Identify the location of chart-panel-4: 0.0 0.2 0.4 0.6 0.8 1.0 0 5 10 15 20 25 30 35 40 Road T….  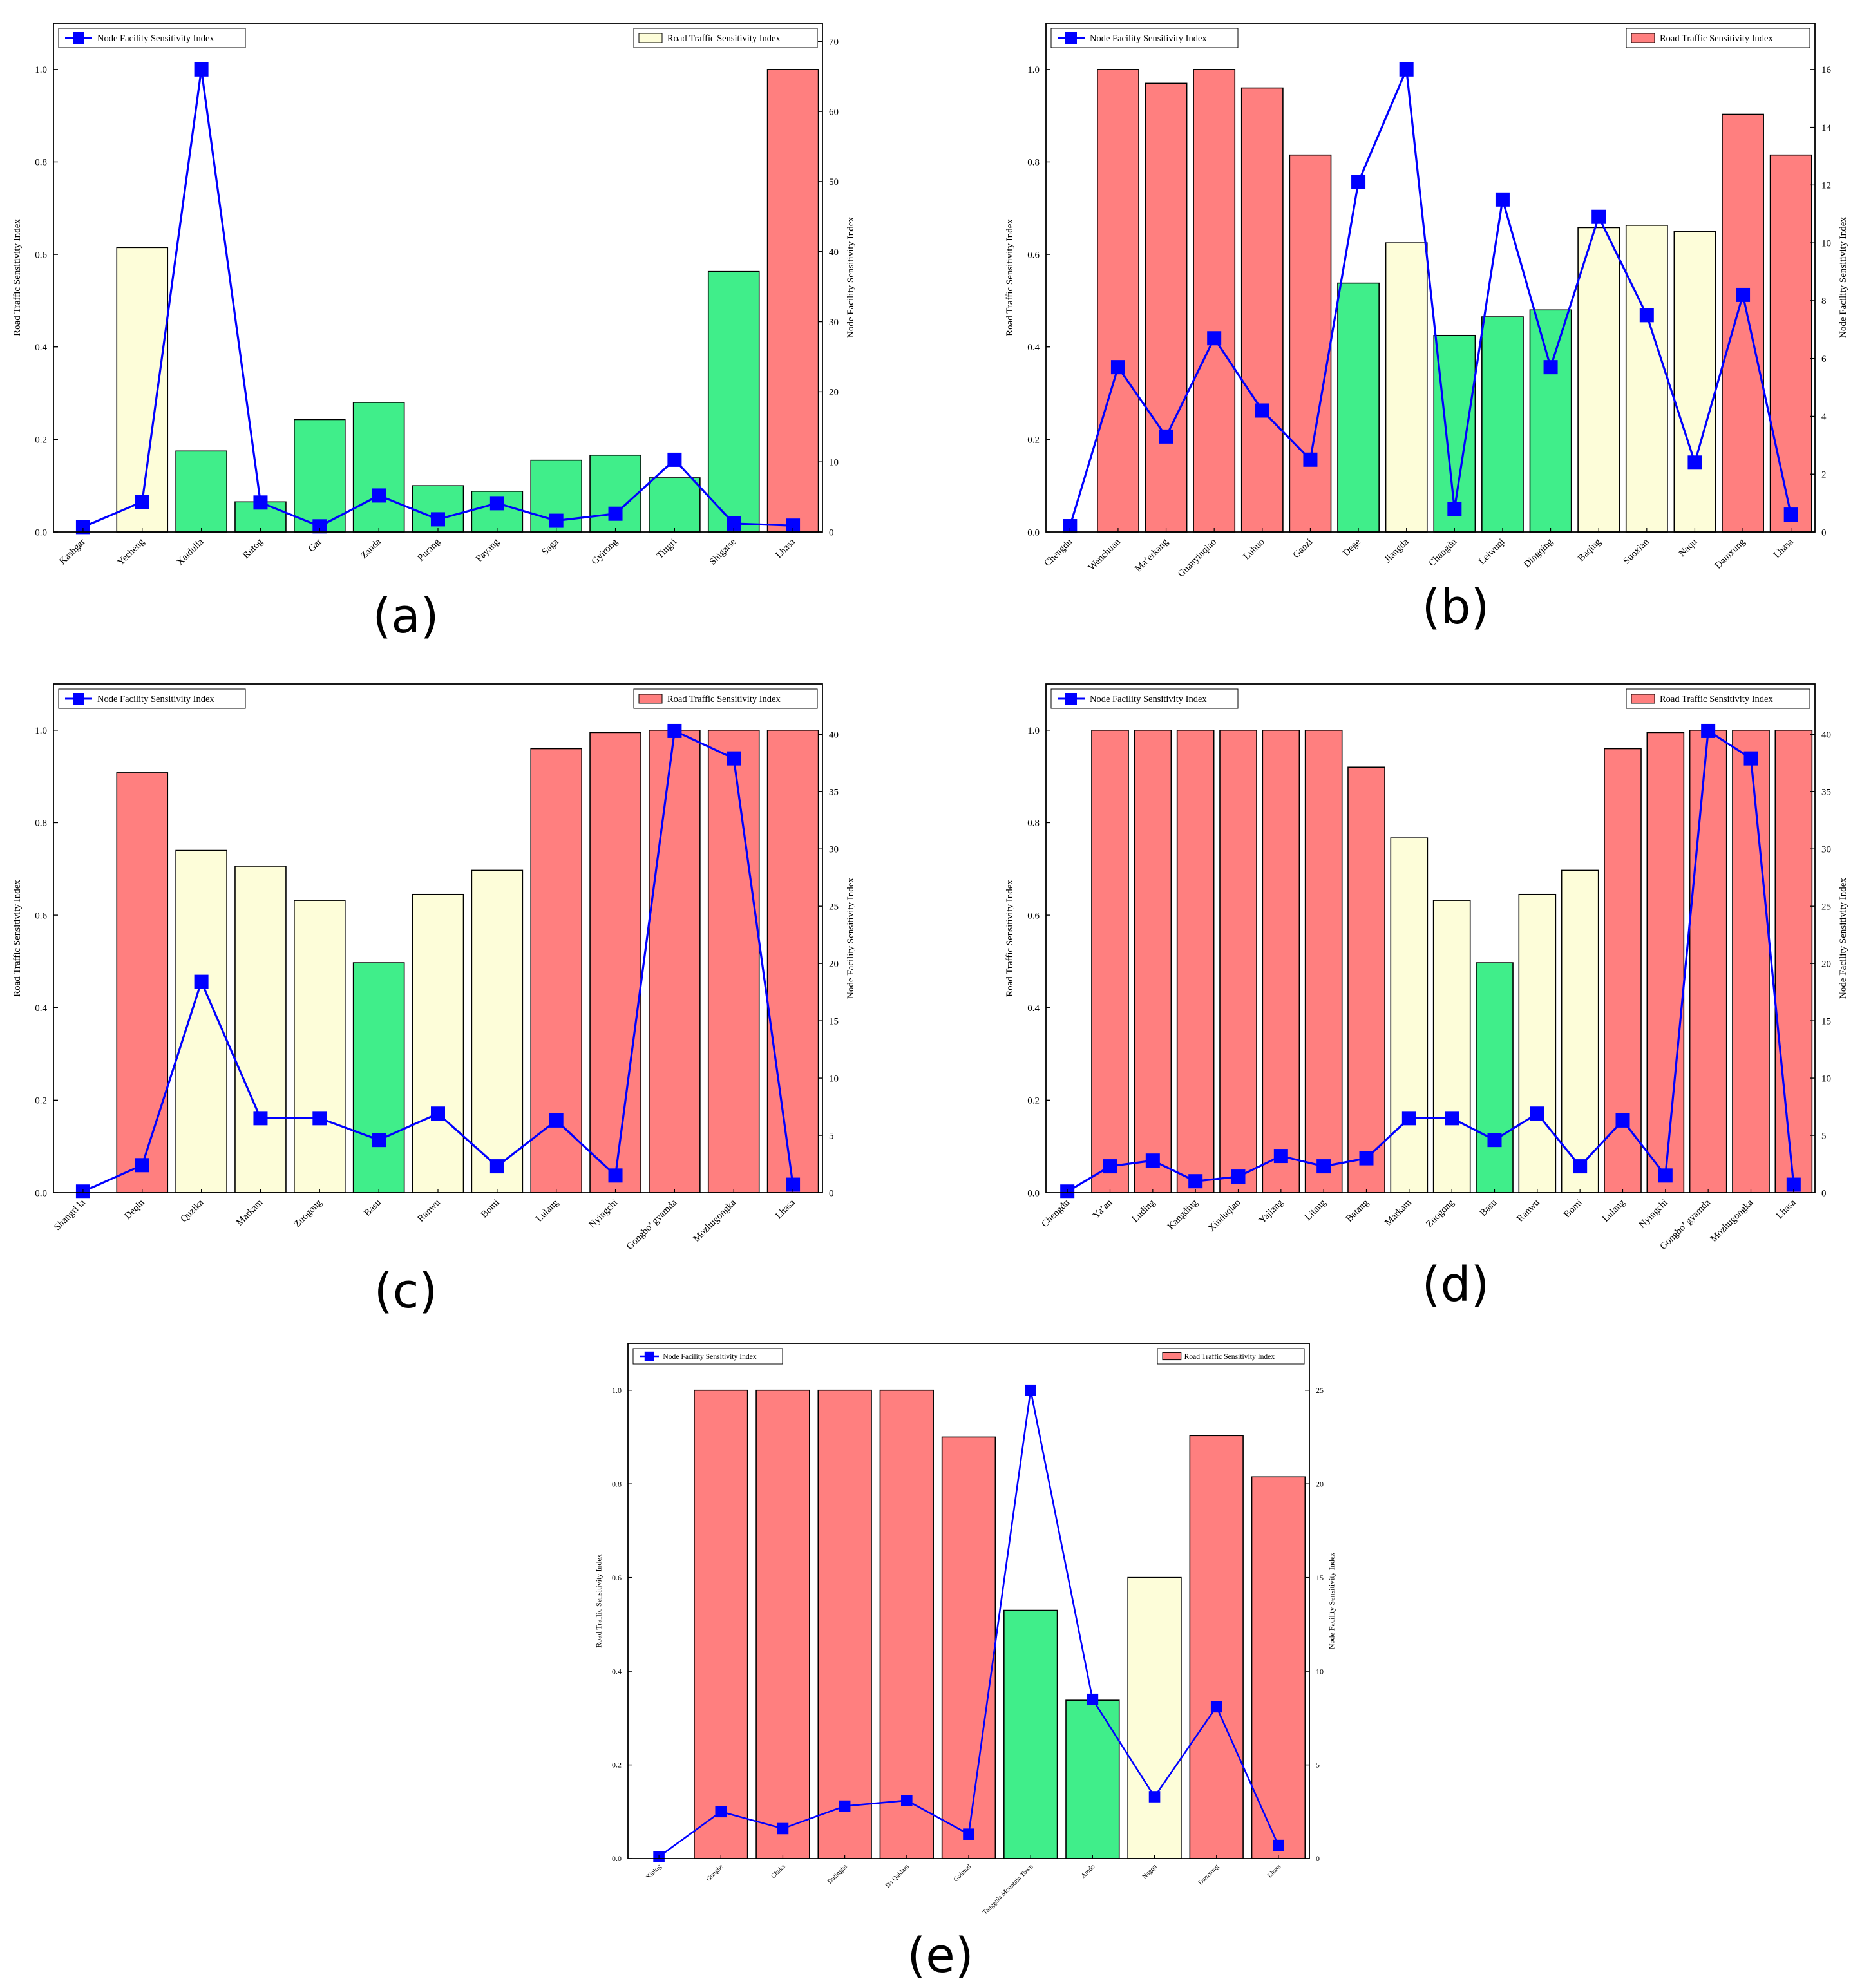
(1426, 967).